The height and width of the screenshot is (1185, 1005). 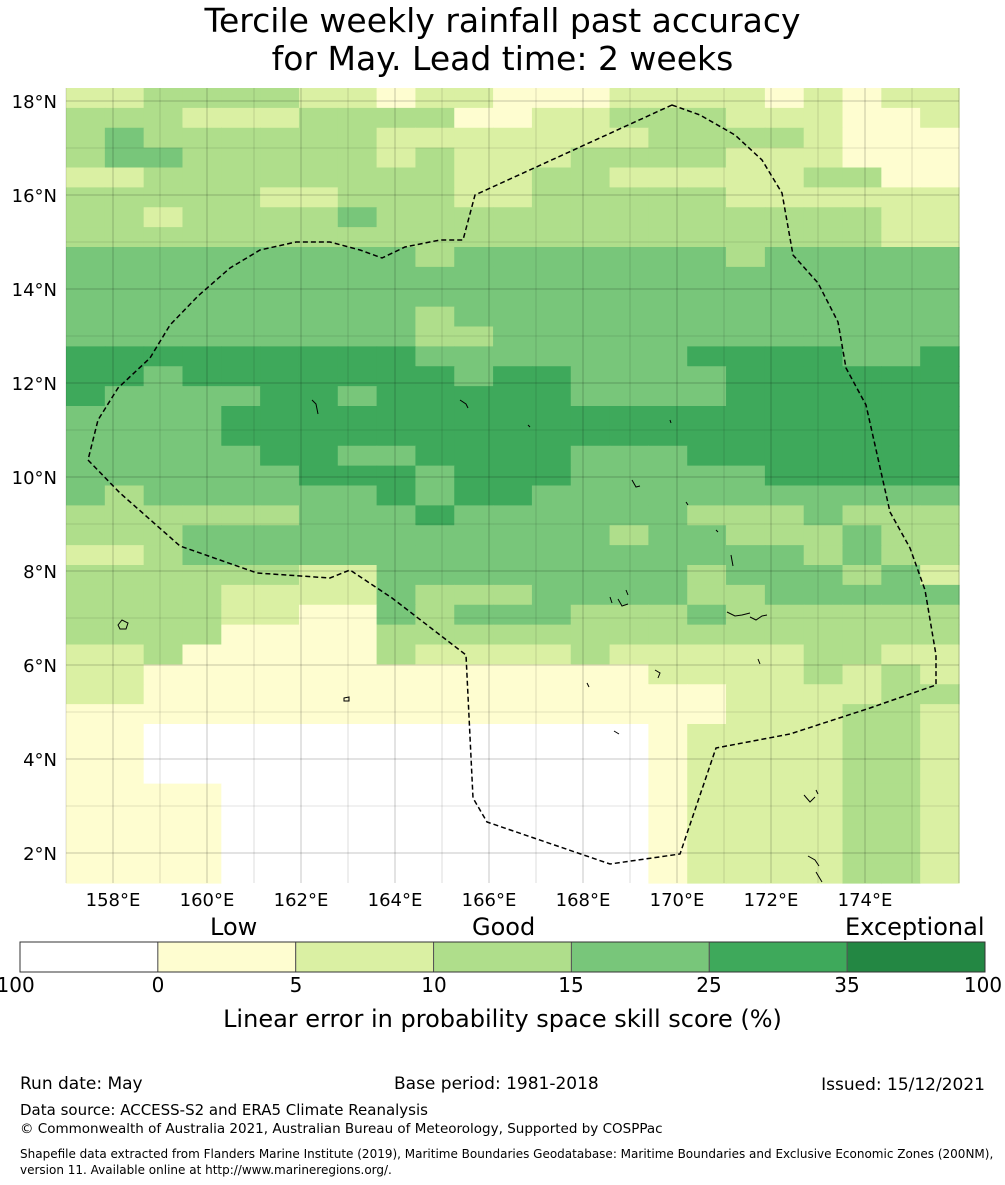 I want to click on latitude-label: 2°N, so click(x=40, y=854).